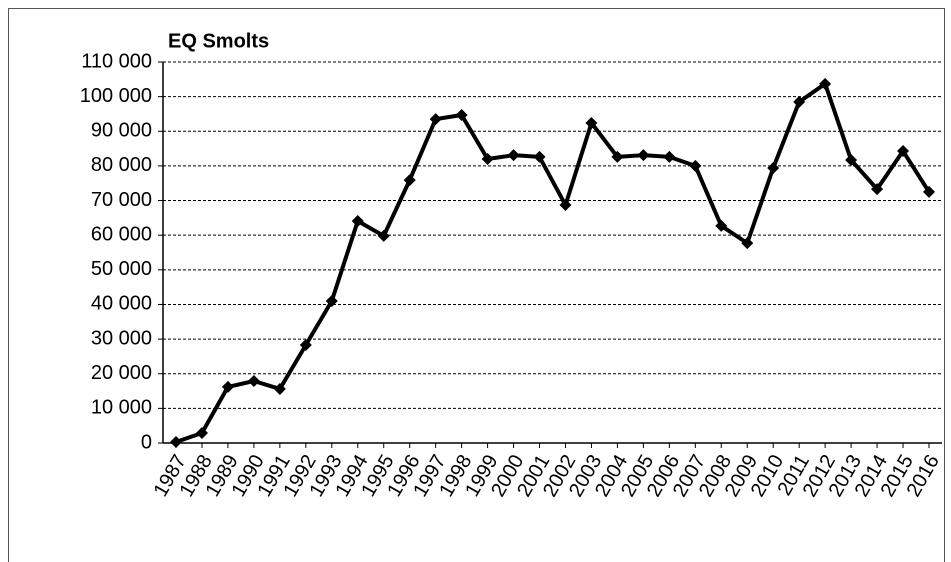 This screenshot has width=951, height=562. Describe the element at coordinates (121, 131) in the screenshot. I see `y-tick-label: 90 000` at that location.